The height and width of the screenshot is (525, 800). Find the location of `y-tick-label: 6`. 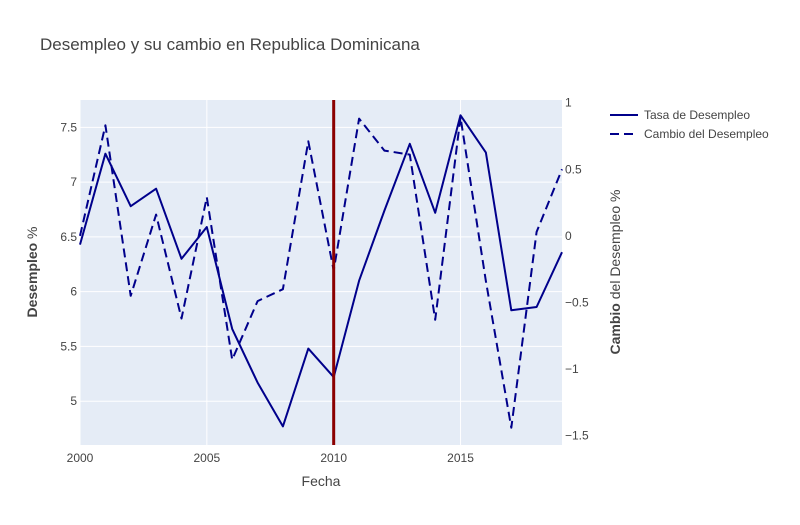

y-tick-label: 6 is located at coordinates (73, 292).